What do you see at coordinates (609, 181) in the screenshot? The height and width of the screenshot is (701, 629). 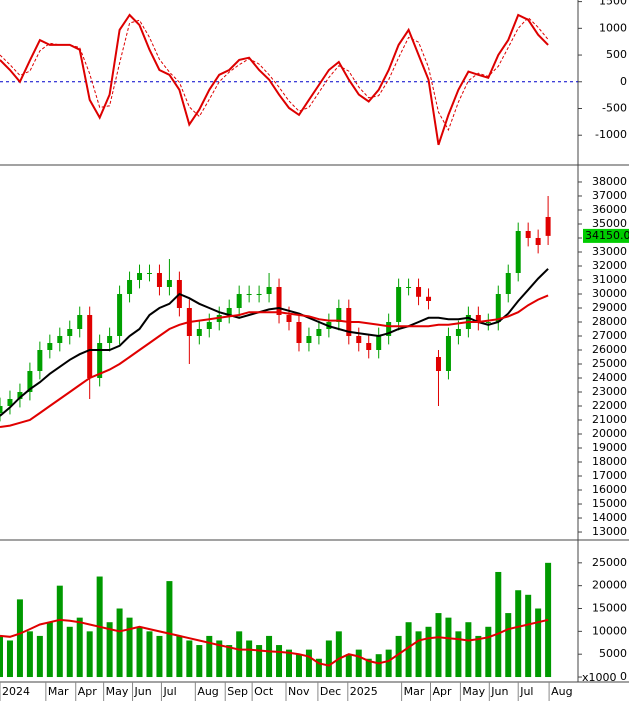 I see `y-tick-label: 38000` at bounding box center [609, 181].